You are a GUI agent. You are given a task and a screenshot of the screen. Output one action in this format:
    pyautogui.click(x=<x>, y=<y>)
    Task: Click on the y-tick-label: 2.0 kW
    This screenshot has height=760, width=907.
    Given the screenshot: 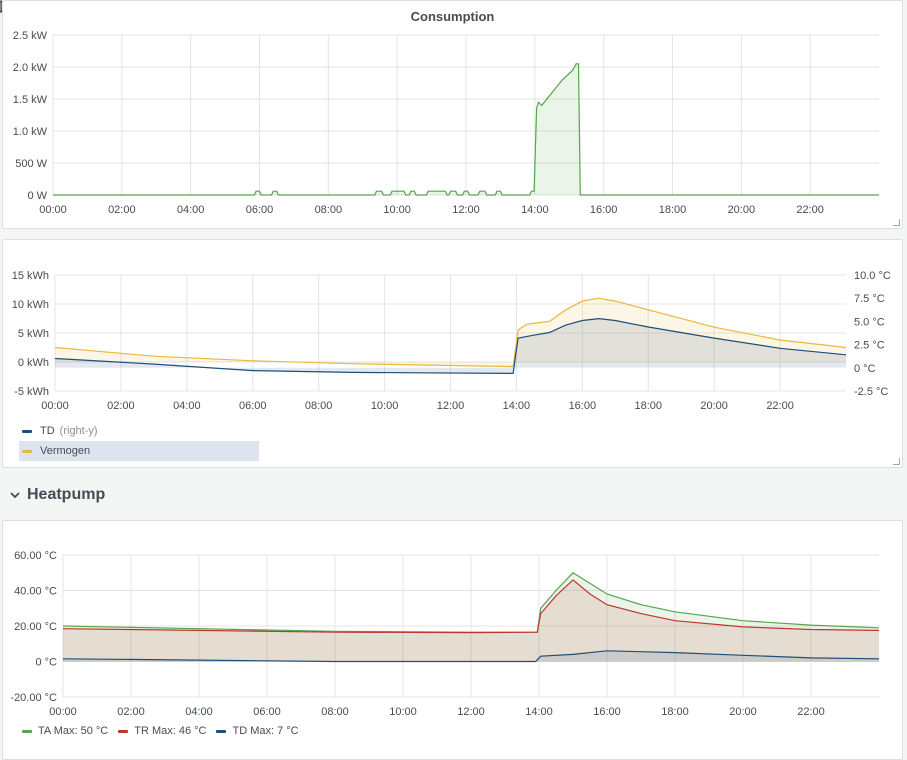 What is the action you would take?
    pyautogui.click(x=30, y=68)
    